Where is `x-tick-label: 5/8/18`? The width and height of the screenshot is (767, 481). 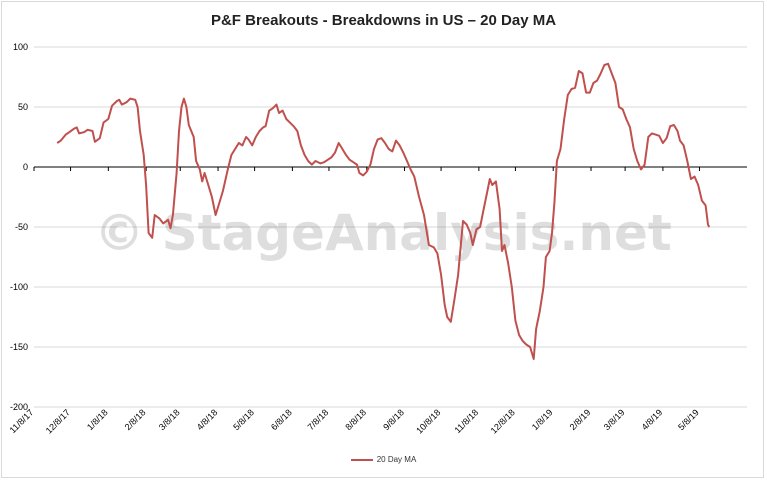
x-tick-label: 5/8/18 is located at coordinates (243, 419).